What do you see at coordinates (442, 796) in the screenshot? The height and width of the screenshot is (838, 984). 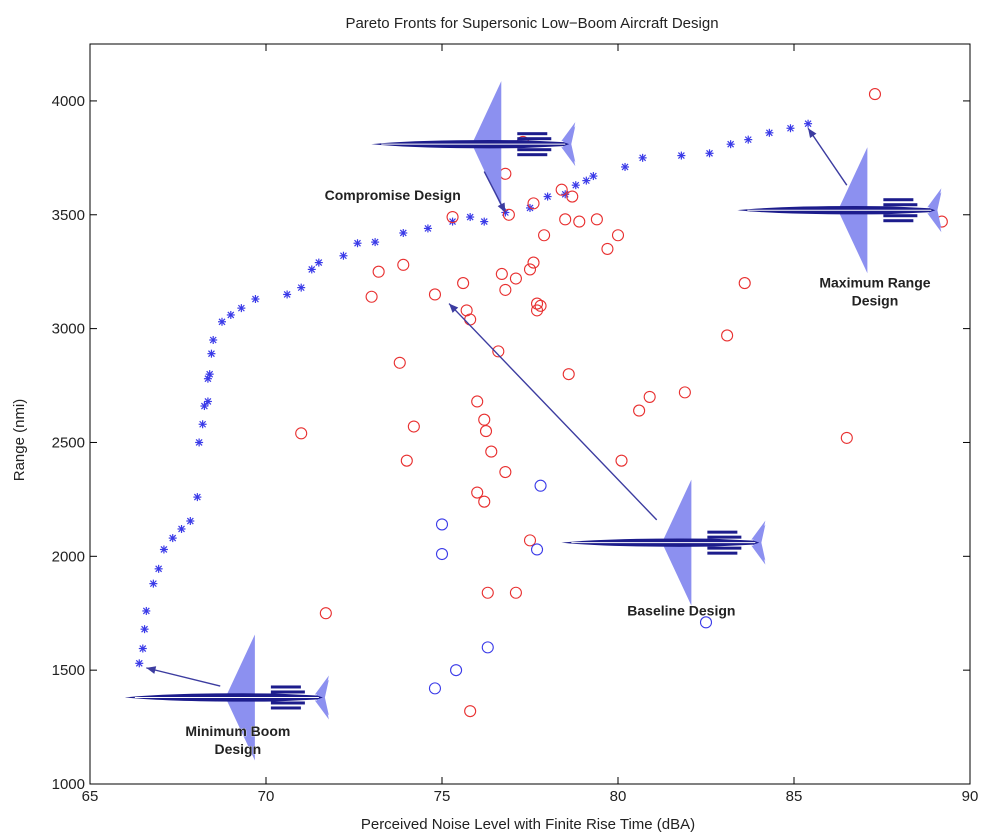 I see `x-tick-label: 75` at bounding box center [442, 796].